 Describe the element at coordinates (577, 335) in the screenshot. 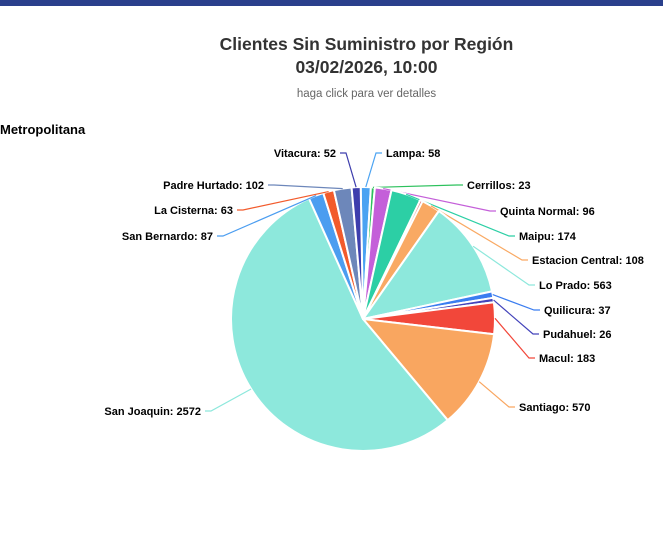

I see `slice-label-pudahuel: Pudahuel: 26` at that location.